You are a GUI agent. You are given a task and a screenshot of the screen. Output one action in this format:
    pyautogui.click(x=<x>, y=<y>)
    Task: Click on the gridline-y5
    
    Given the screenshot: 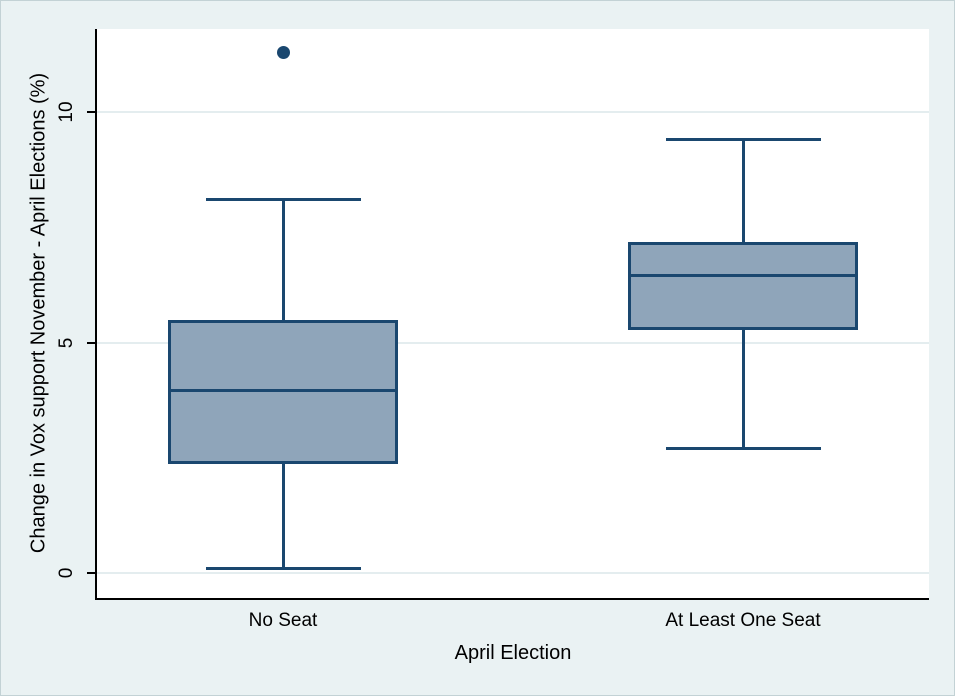 What is the action you would take?
    pyautogui.click(x=513, y=342)
    